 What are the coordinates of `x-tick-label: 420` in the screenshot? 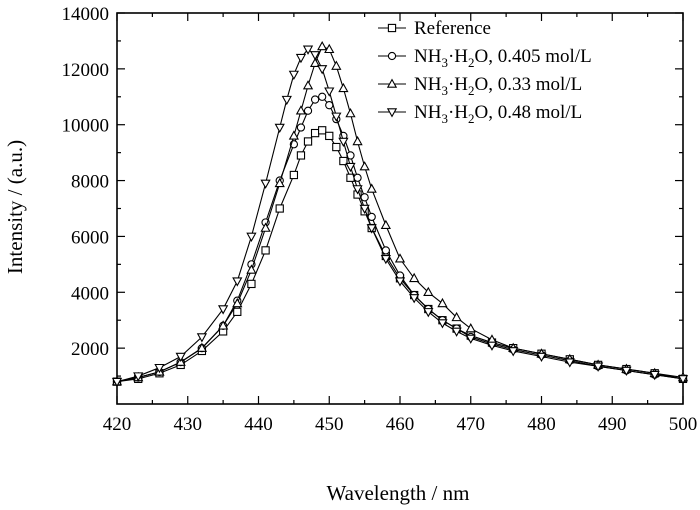 It's located at (117, 424).